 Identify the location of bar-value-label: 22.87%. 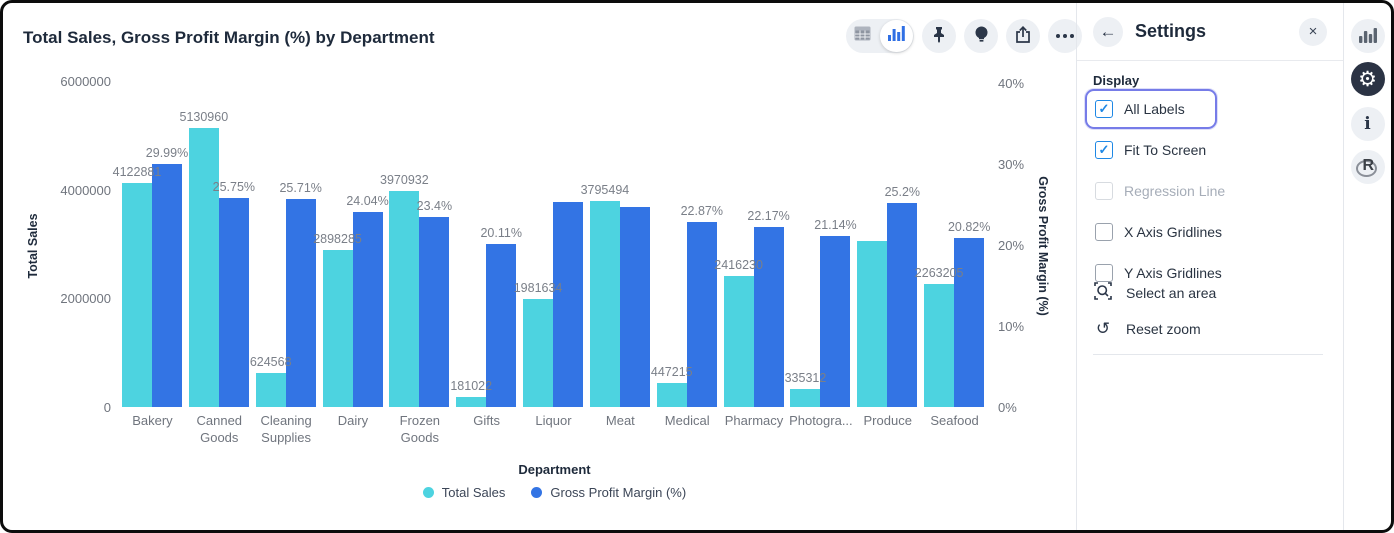
(701, 210).